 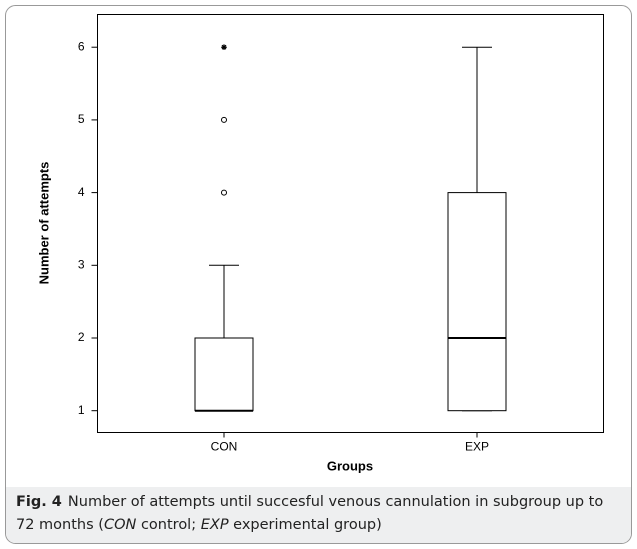 What do you see at coordinates (39, 502) in the screenshot?
I see `caption-label: Fig. 4` at bounding box center [39, 502].